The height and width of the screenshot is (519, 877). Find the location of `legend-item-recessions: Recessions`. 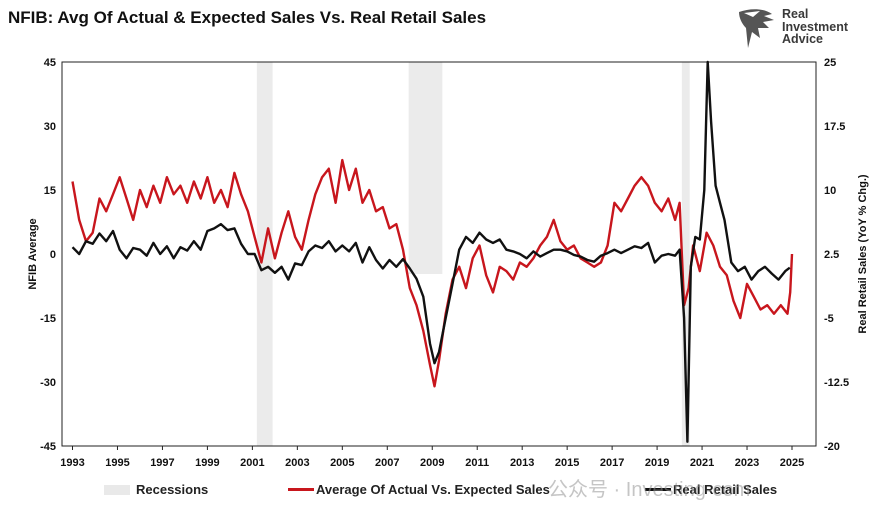

legend-item-recessions: Recessions is located at coordinates (156, 489).